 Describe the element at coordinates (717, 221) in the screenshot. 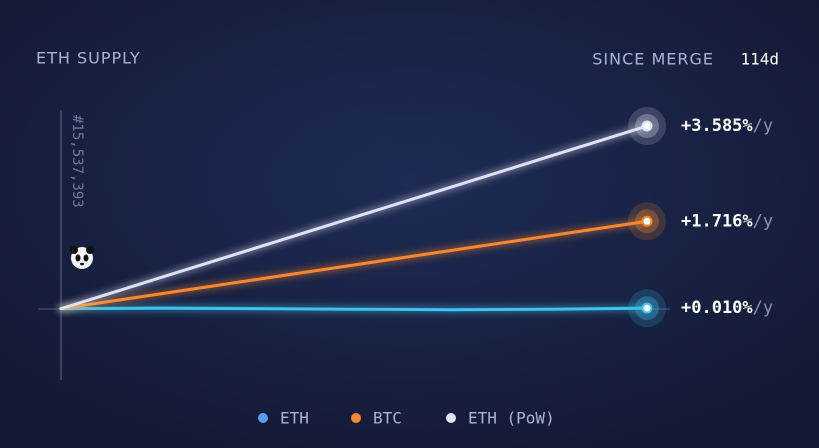

I see `end-value: +1.716%` at that location.